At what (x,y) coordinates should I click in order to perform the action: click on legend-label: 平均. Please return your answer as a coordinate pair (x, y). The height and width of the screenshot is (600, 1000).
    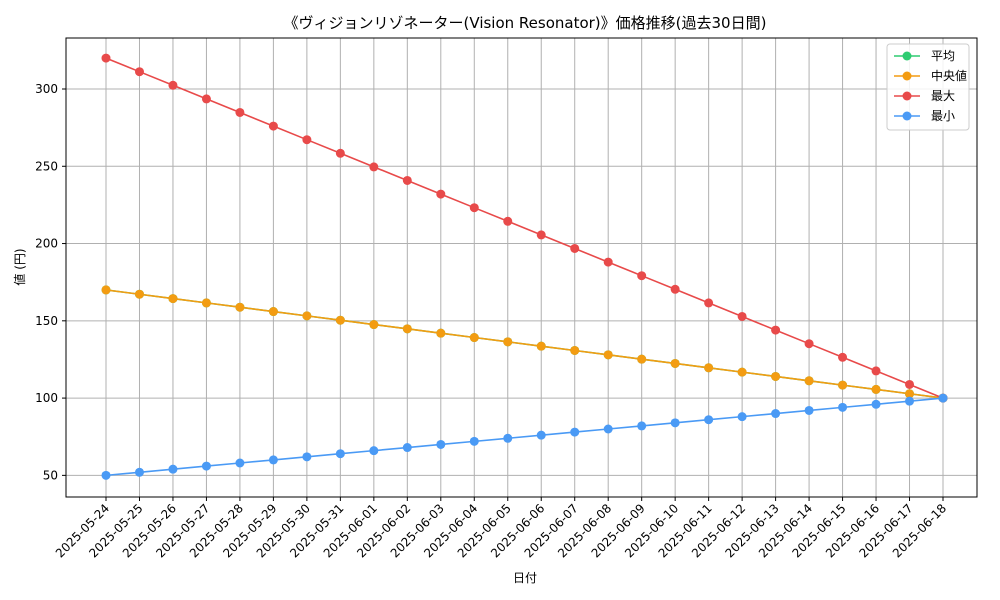
    Looking at the image, I should click on (943, 56).